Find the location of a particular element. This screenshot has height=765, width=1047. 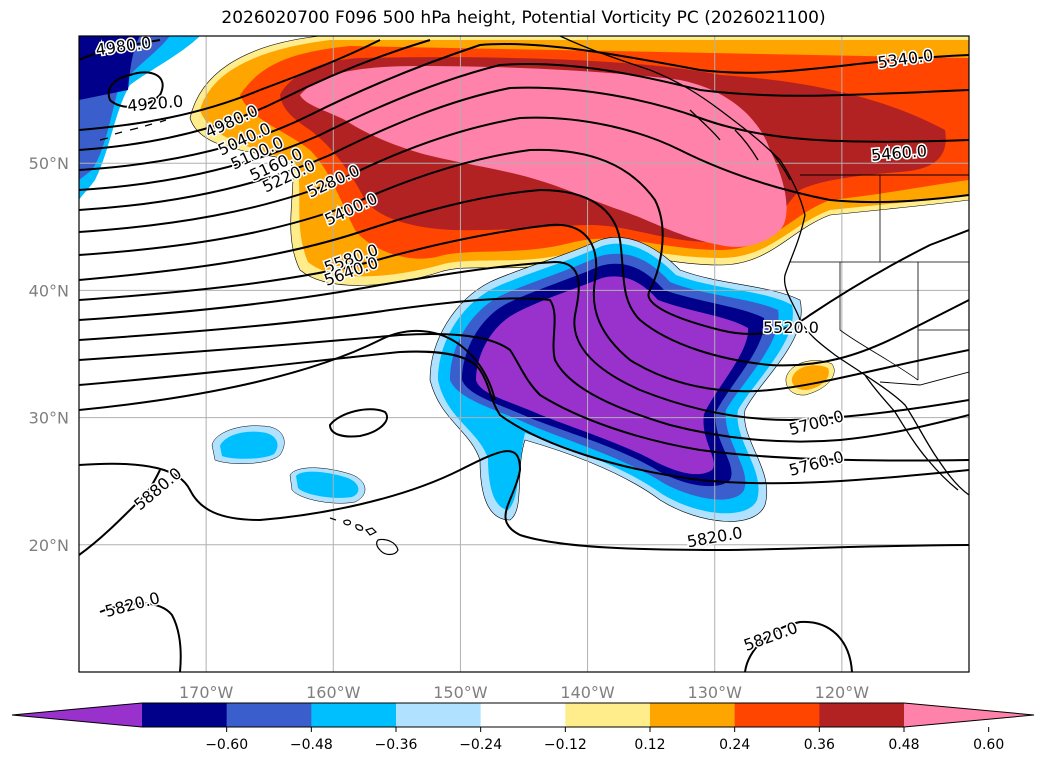

colorbar-tick-label: 0.48 is located at coordinates (903, 745).